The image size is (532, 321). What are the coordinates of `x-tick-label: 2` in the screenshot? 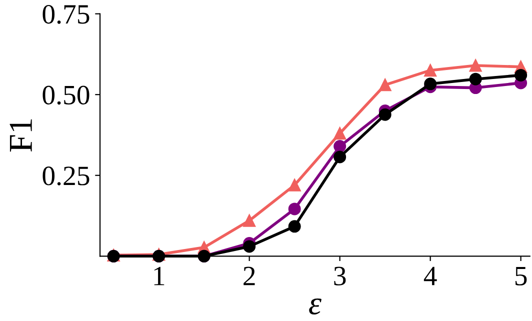 It's located at (249, 276).